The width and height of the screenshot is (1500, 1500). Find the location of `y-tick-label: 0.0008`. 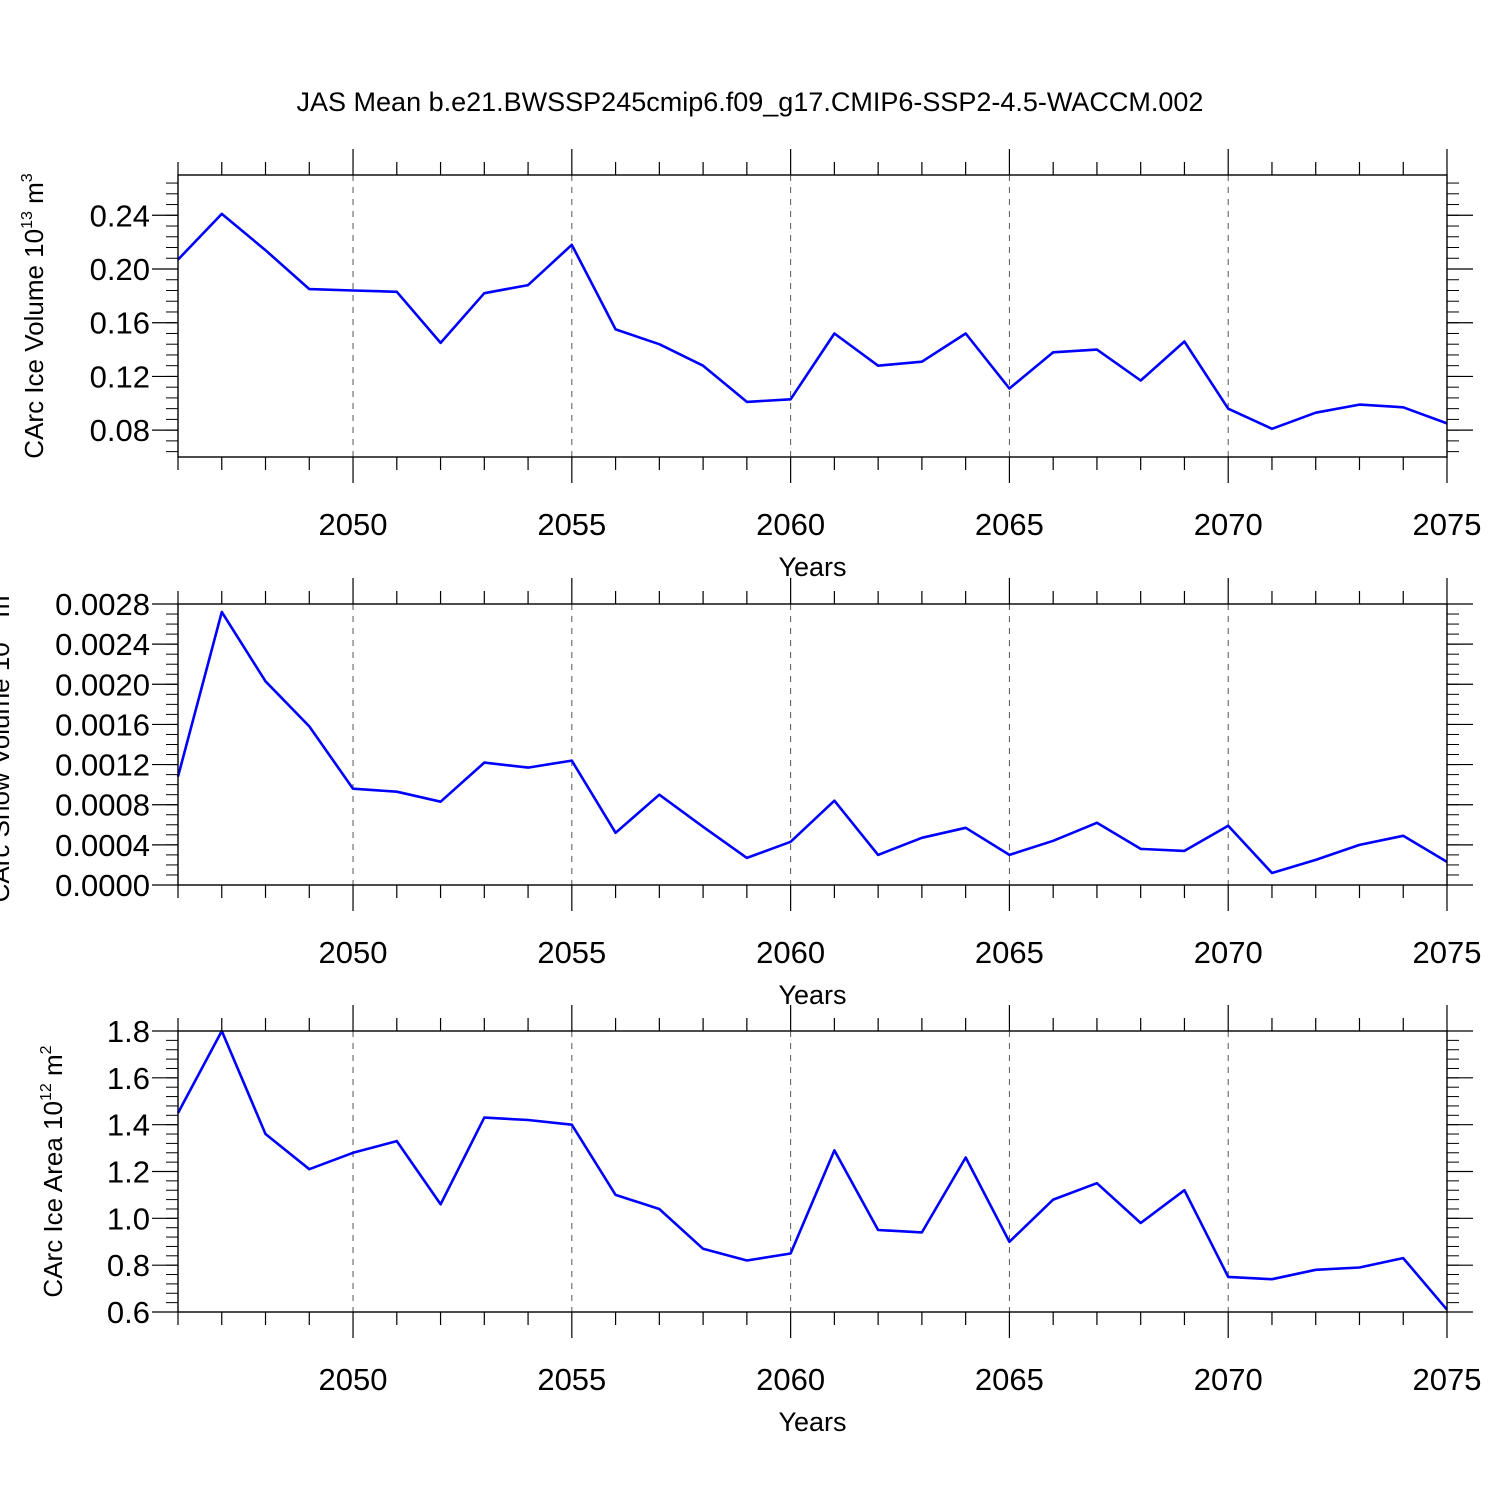

y-tick-label: 0.0008 is located at coordinates (102, 805).